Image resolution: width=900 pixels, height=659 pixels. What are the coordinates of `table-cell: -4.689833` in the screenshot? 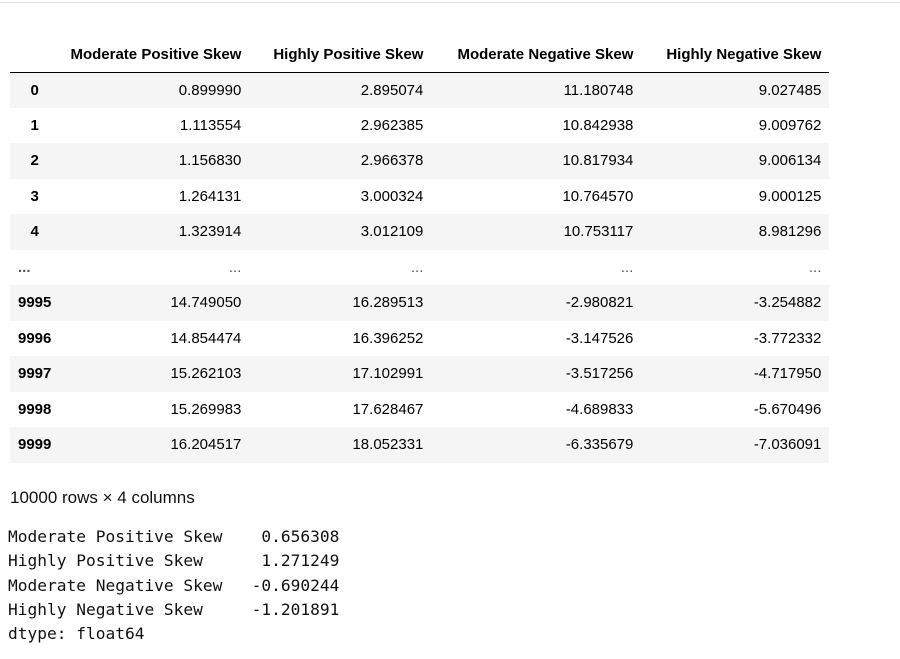 It's located at (599, 409).